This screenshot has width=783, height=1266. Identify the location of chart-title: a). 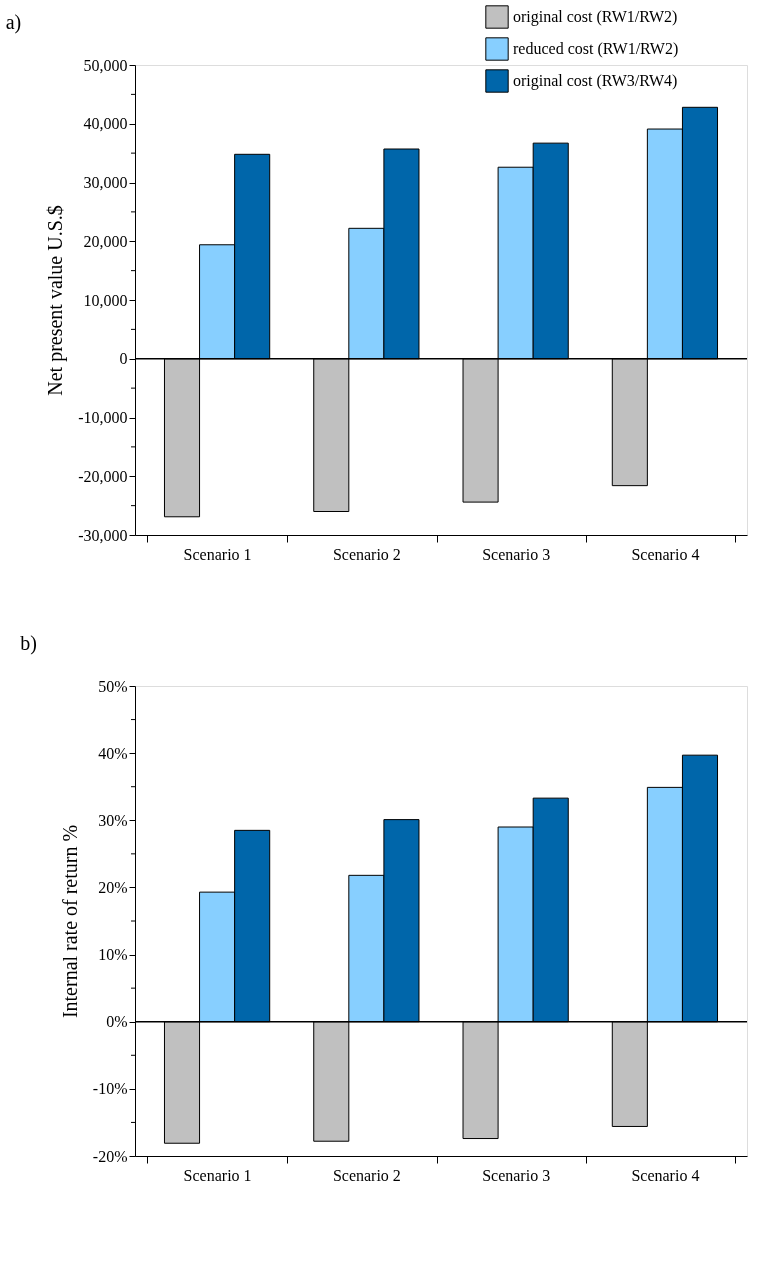
(13, 22).